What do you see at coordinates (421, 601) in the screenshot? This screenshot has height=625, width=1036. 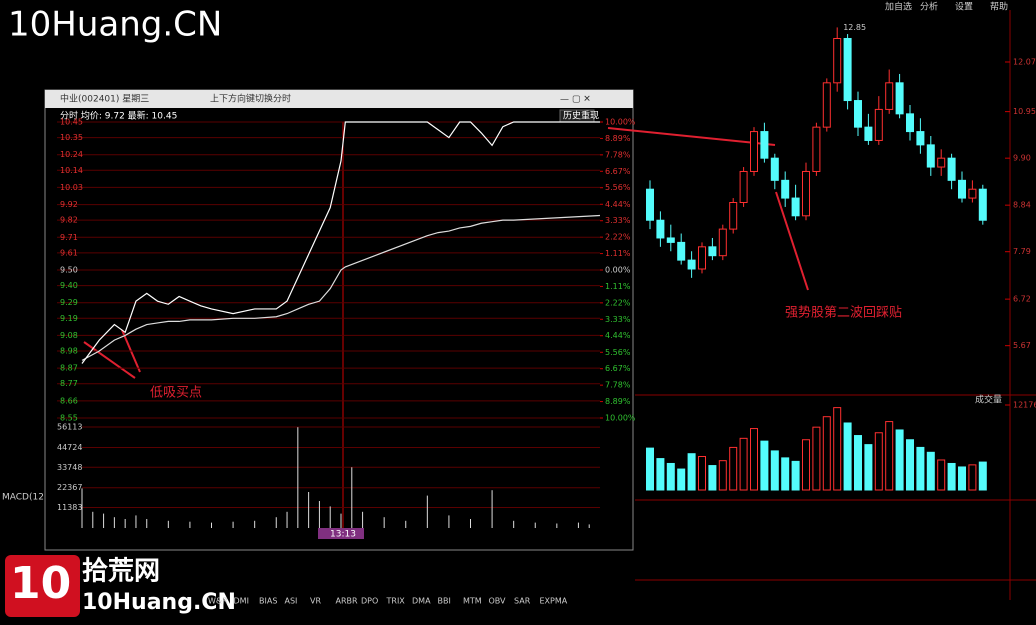 I see `indicator-tab: DMA` at bounding box center [421, 601].